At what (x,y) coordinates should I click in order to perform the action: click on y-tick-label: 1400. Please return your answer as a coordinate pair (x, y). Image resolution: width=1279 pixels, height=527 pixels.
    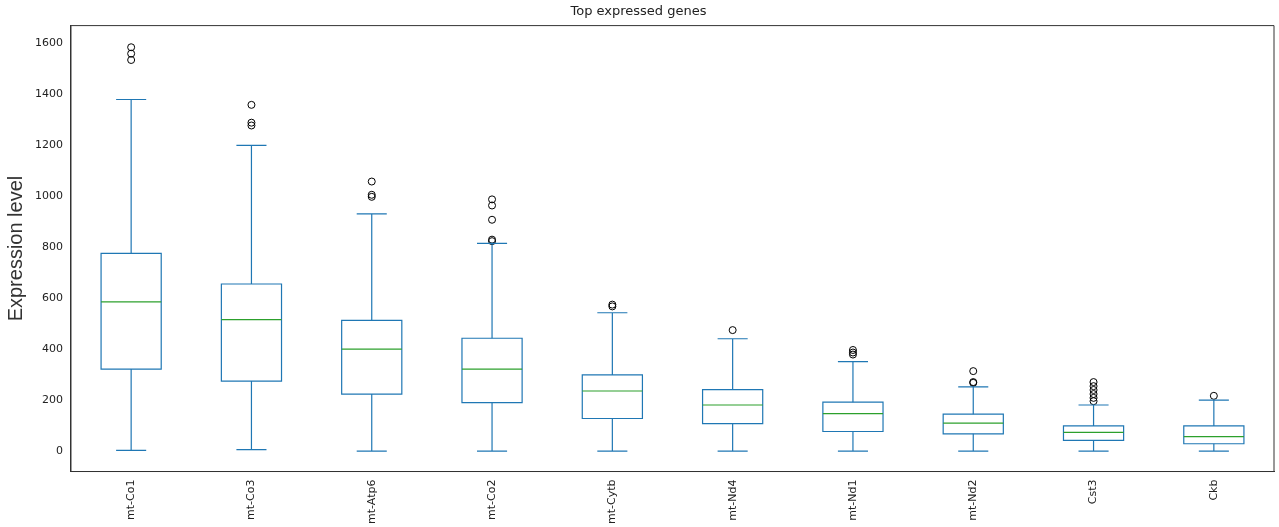
    Looking at the image, I should click on (48, 94).